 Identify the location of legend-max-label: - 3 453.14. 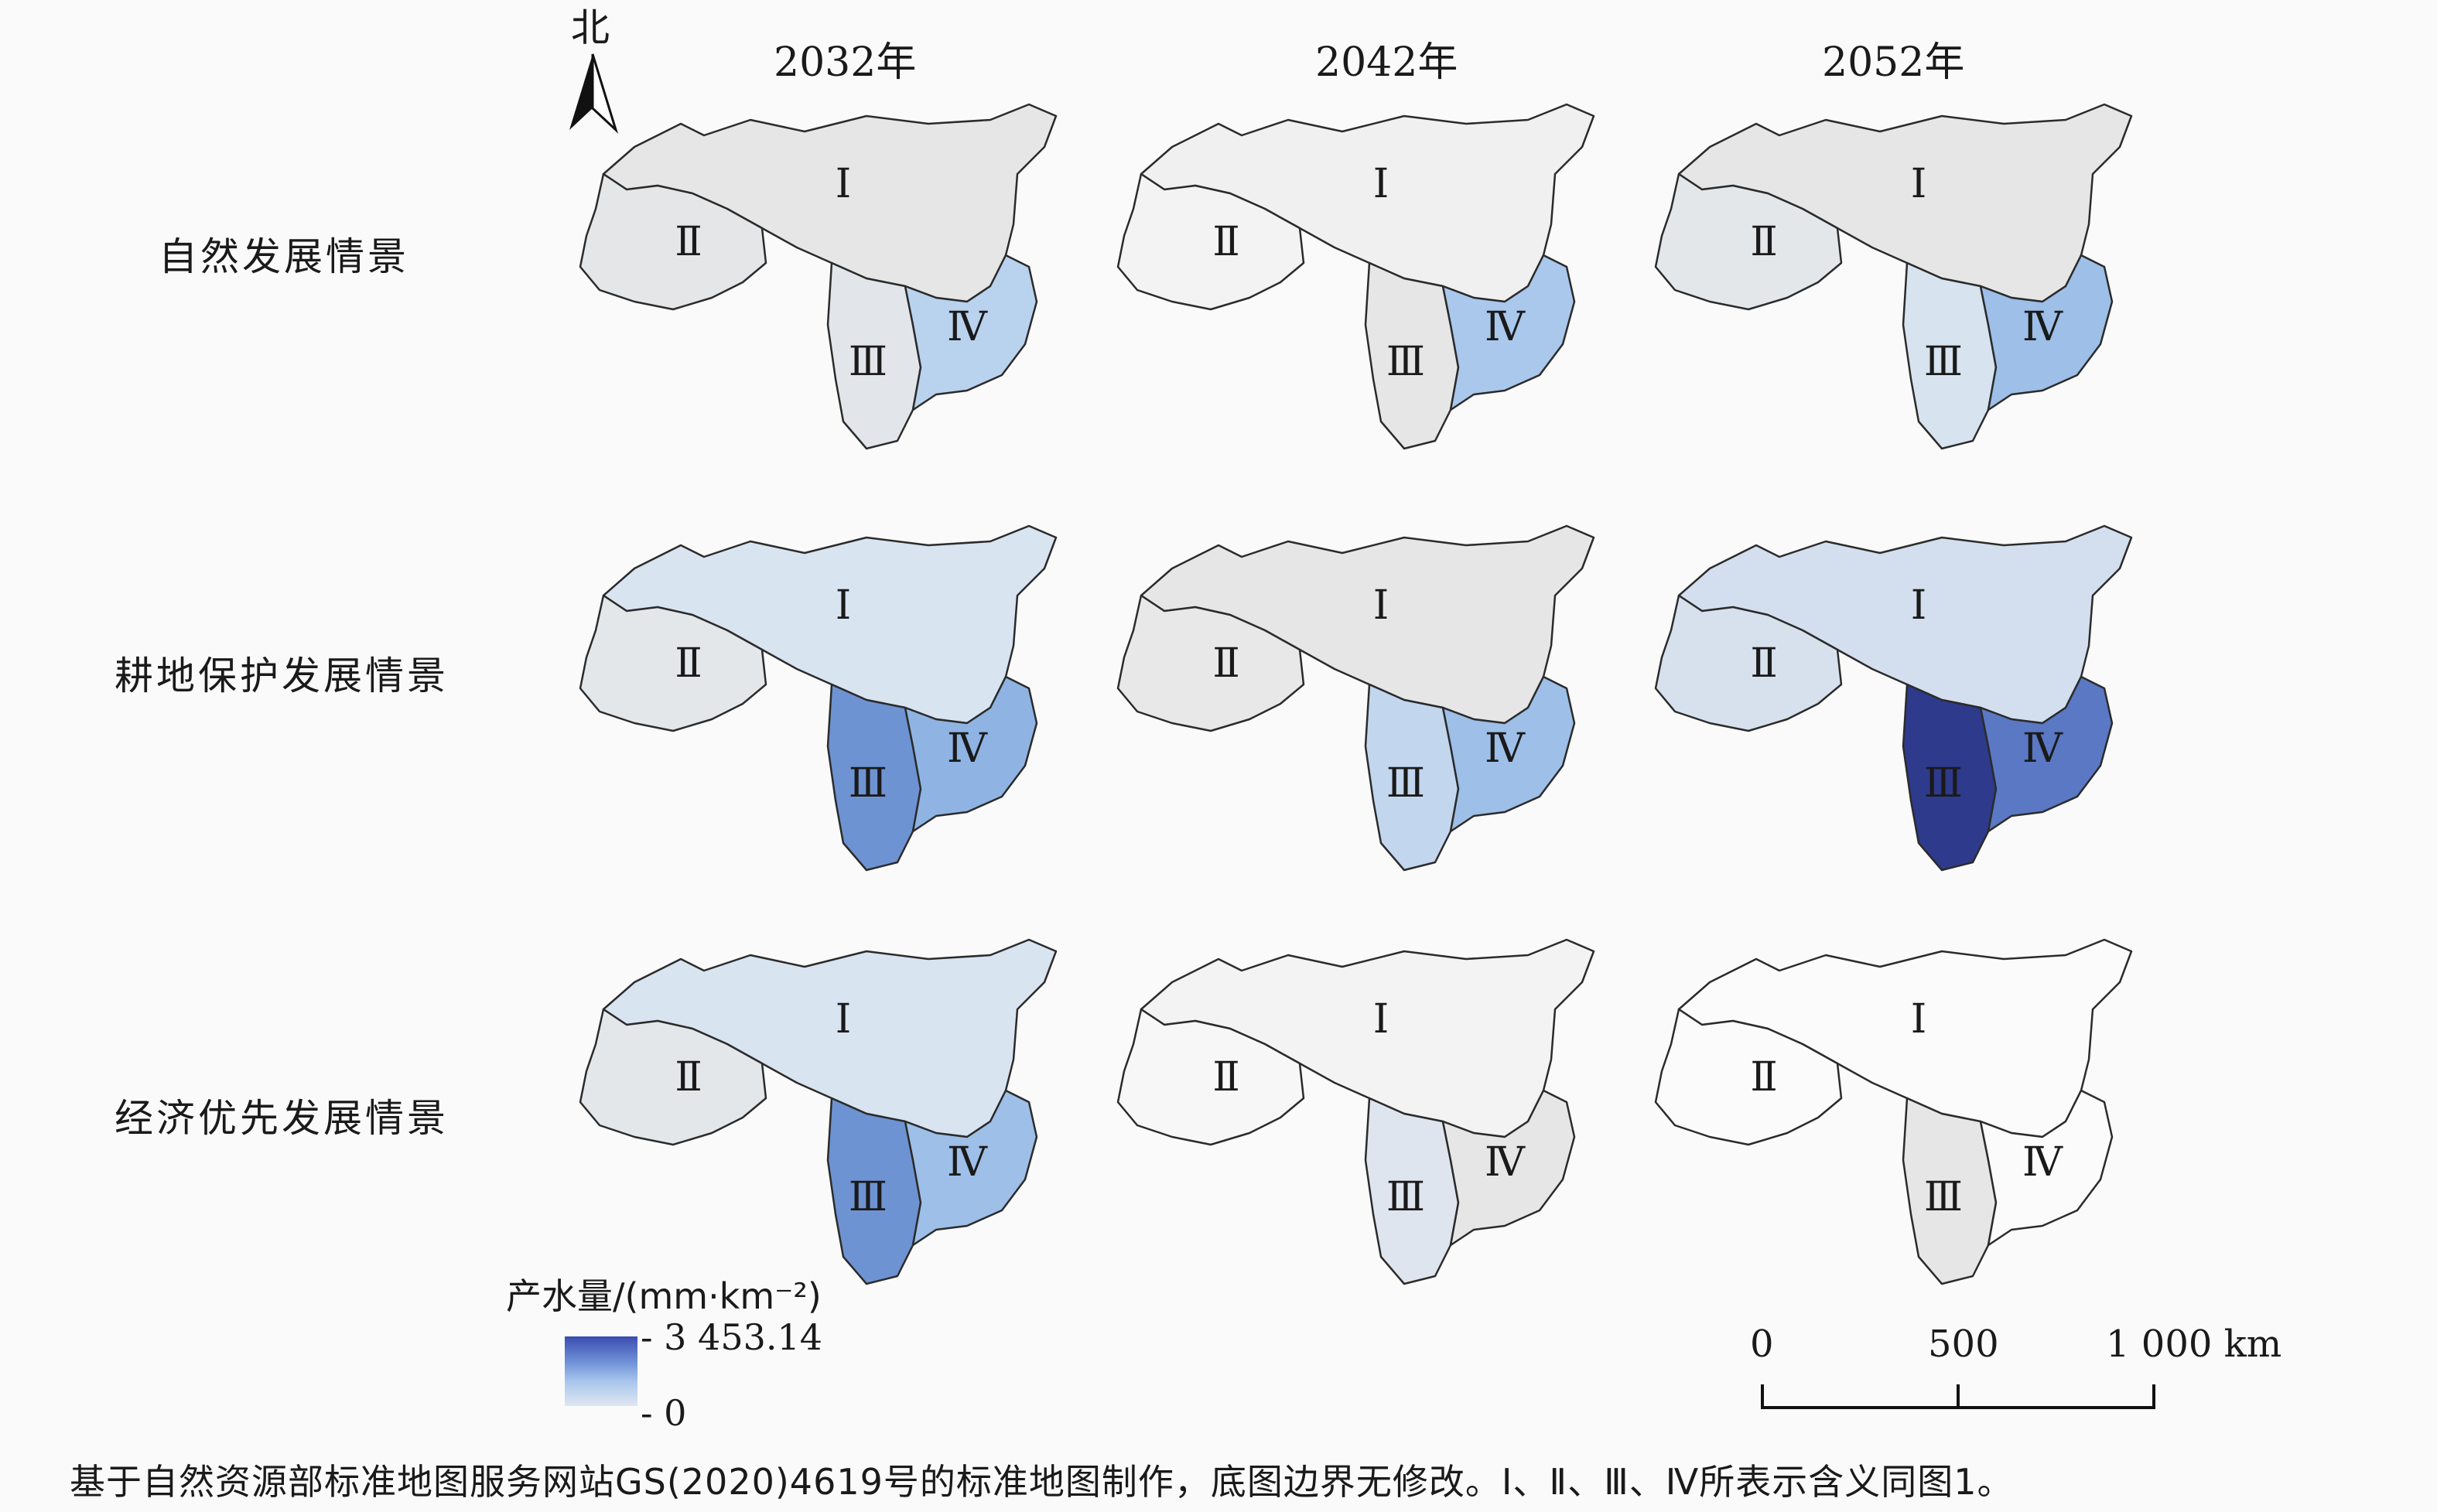
(732, 1337).